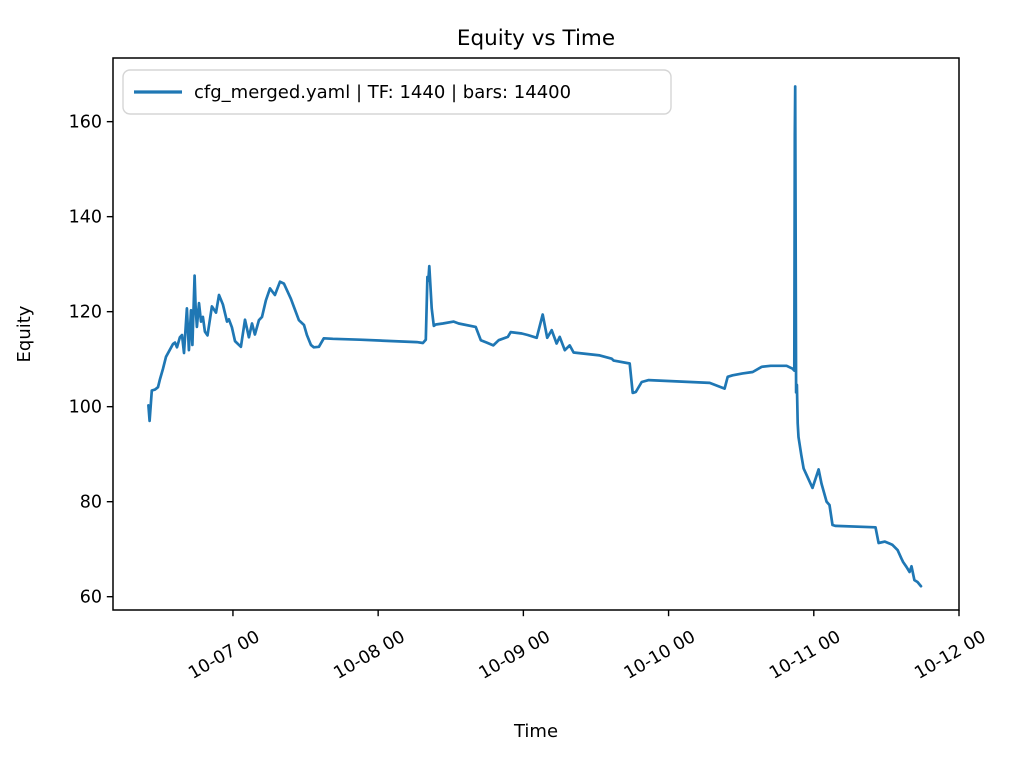 This screenshot has height=768, width=1024. What do you see at coordinates (85, 123) in the screenshot?
I see `y-tick-label: 160` at bounding box center [85, 123].